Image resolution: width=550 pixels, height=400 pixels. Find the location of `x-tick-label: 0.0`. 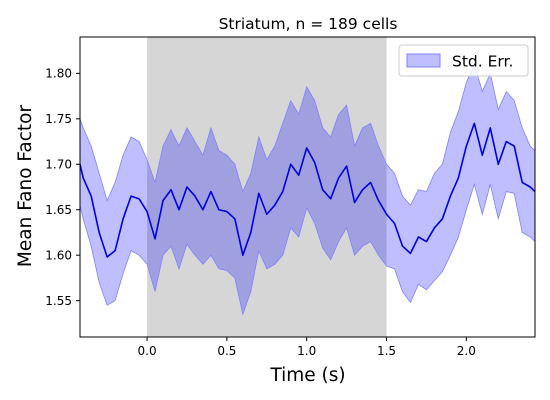

x-tick-label: 0.0 is located at coordinates (147, 351).